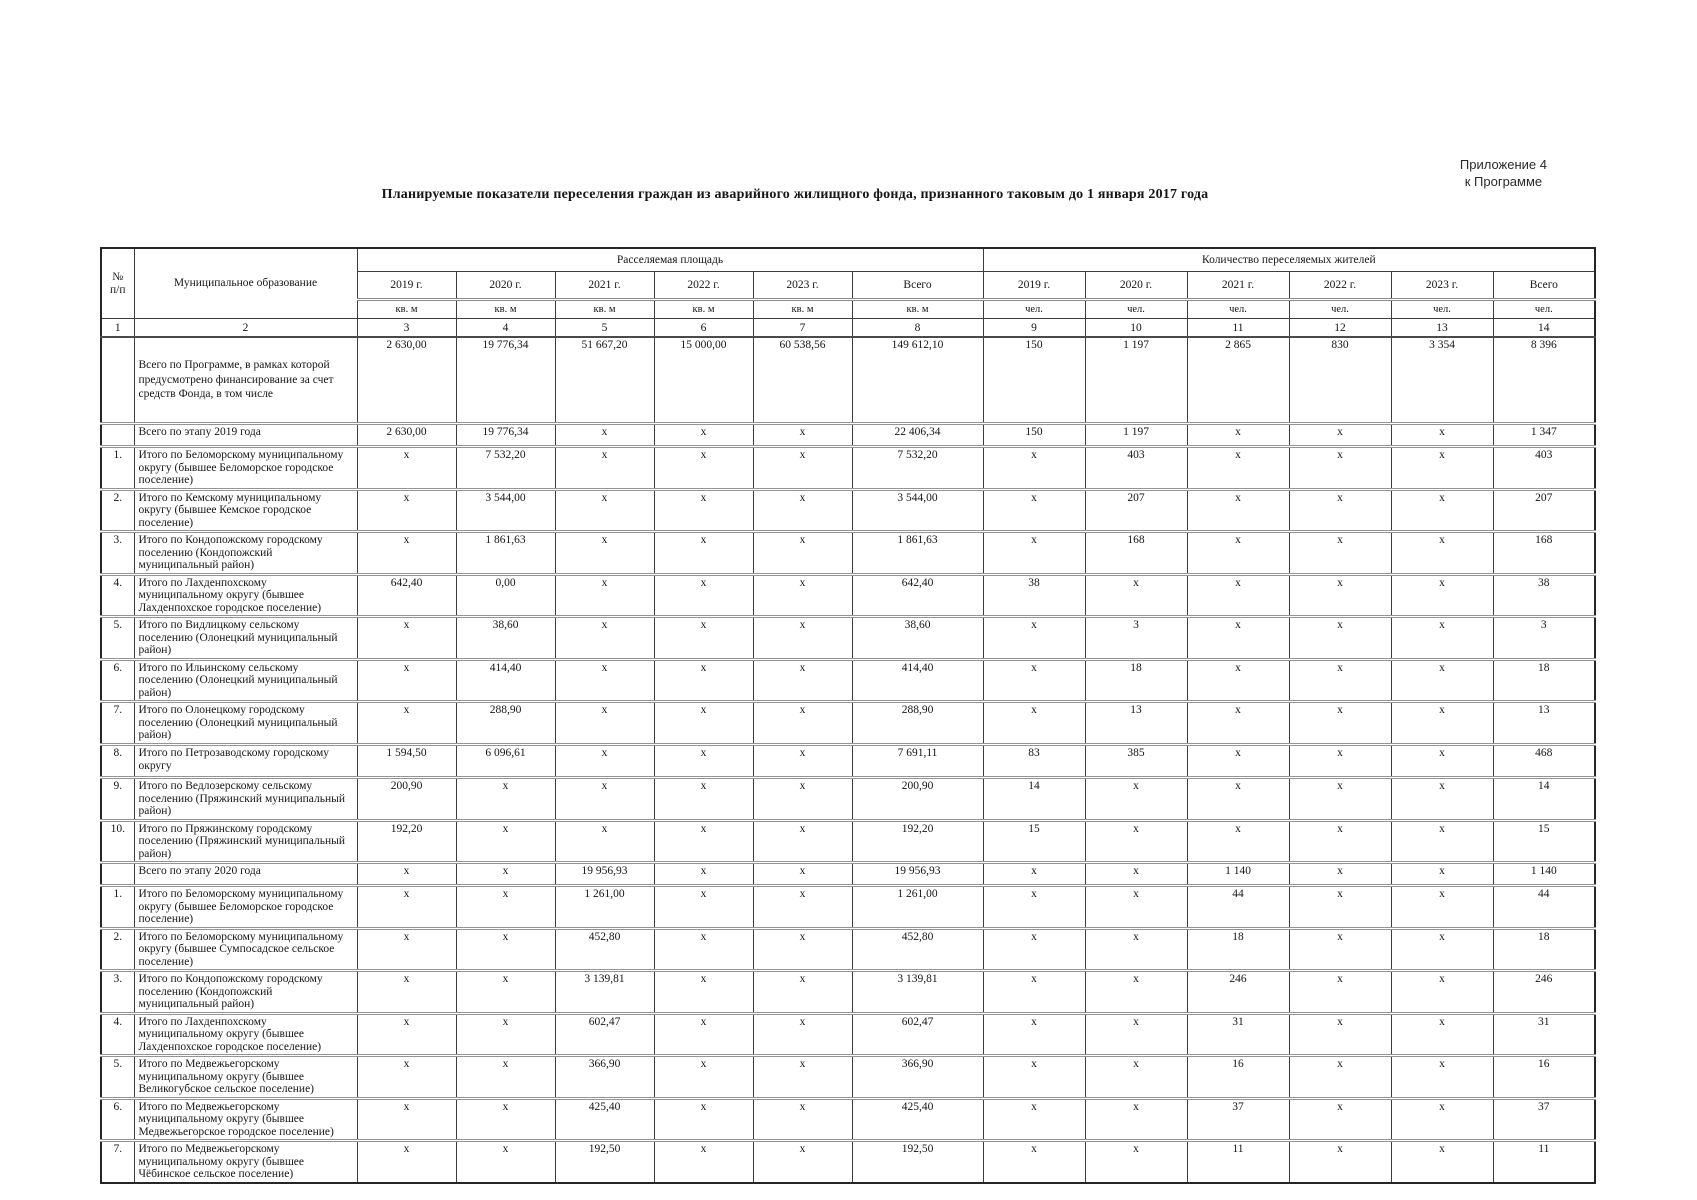 Image resolution: width=1697 pixels, height=1200 pixels. I want to click on row-value-cell: 38,60, so click(505, 638).